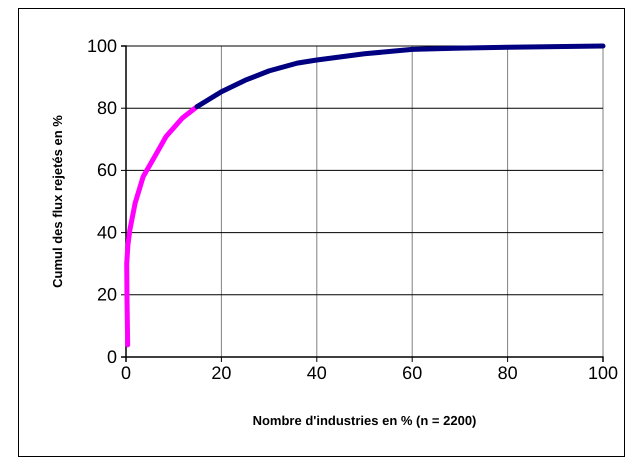 This screenshot has height=459, width=626. What do you see at coordinates (603, 372) in the screenshot?
I see `x-tick-label: 100` at bounding box center [603, 372].